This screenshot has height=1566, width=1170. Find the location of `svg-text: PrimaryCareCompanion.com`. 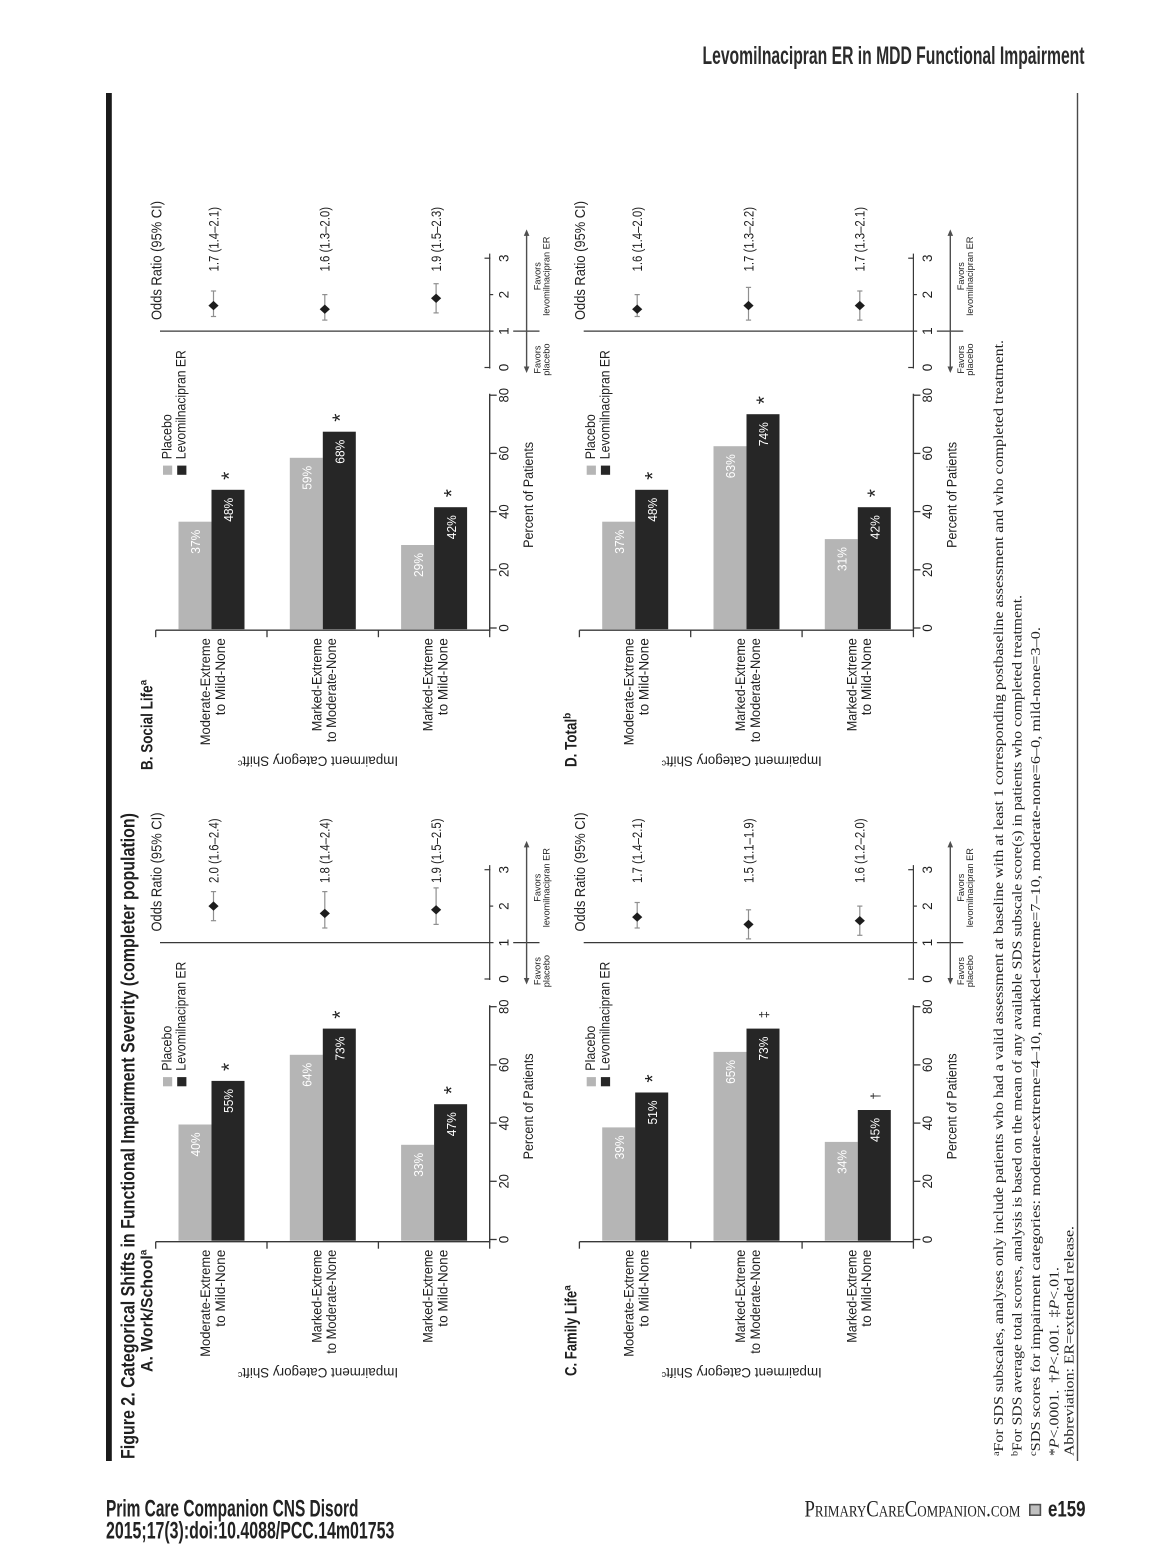

svg-text: PrimaryCareCompanion.com is located at coordinates (913, 1509).